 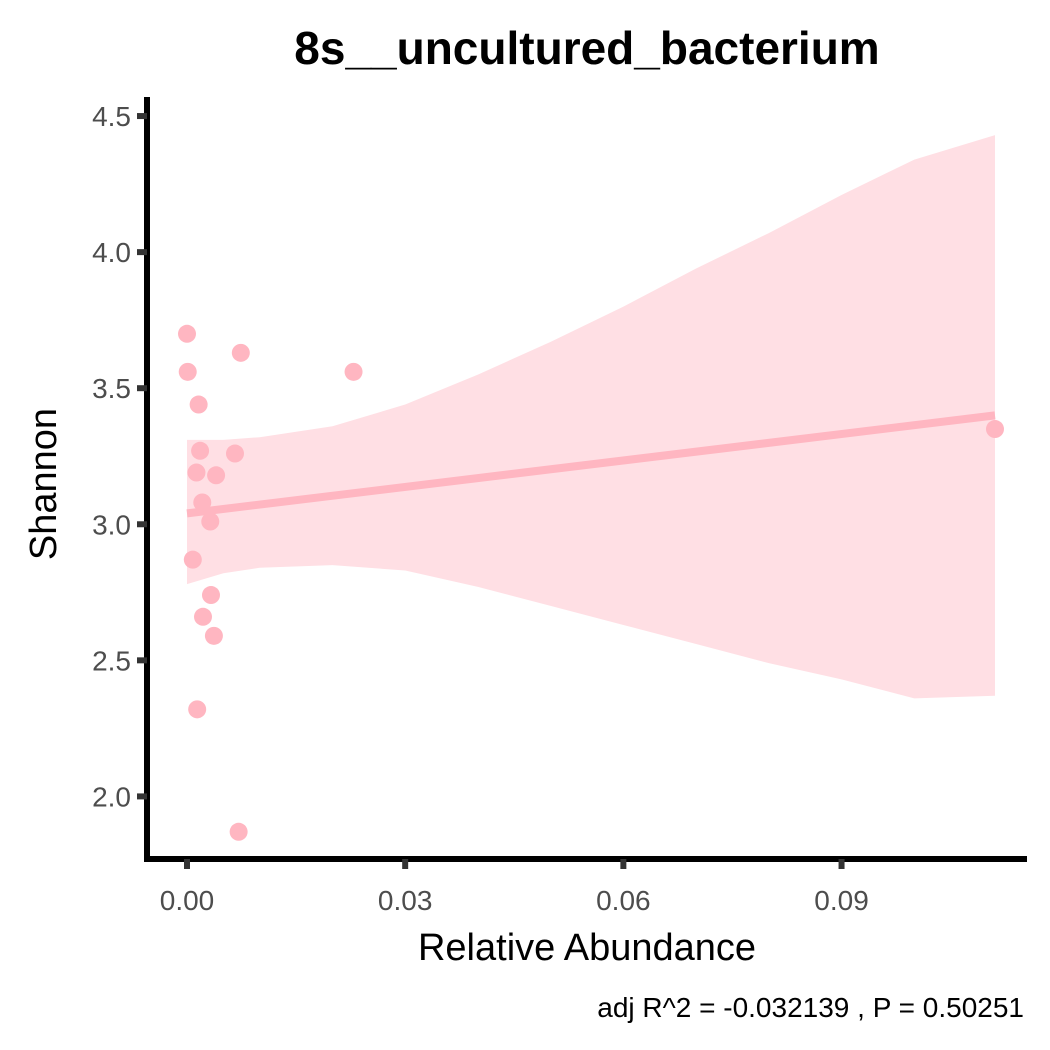 What do you see at coordinates (841, 900) in the screenshot?
I see `x-tick-label: 0.09` at bounding box center [841, 900].